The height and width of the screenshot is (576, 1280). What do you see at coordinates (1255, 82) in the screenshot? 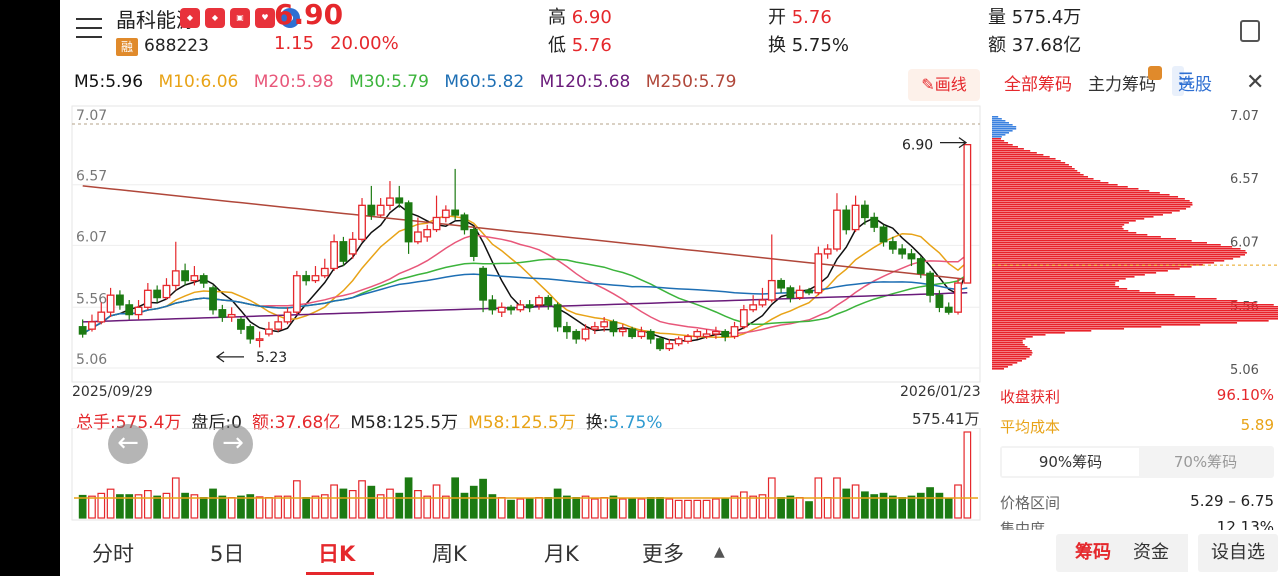
I see `close-icon: ✕` at bounding box center [1255, 82].